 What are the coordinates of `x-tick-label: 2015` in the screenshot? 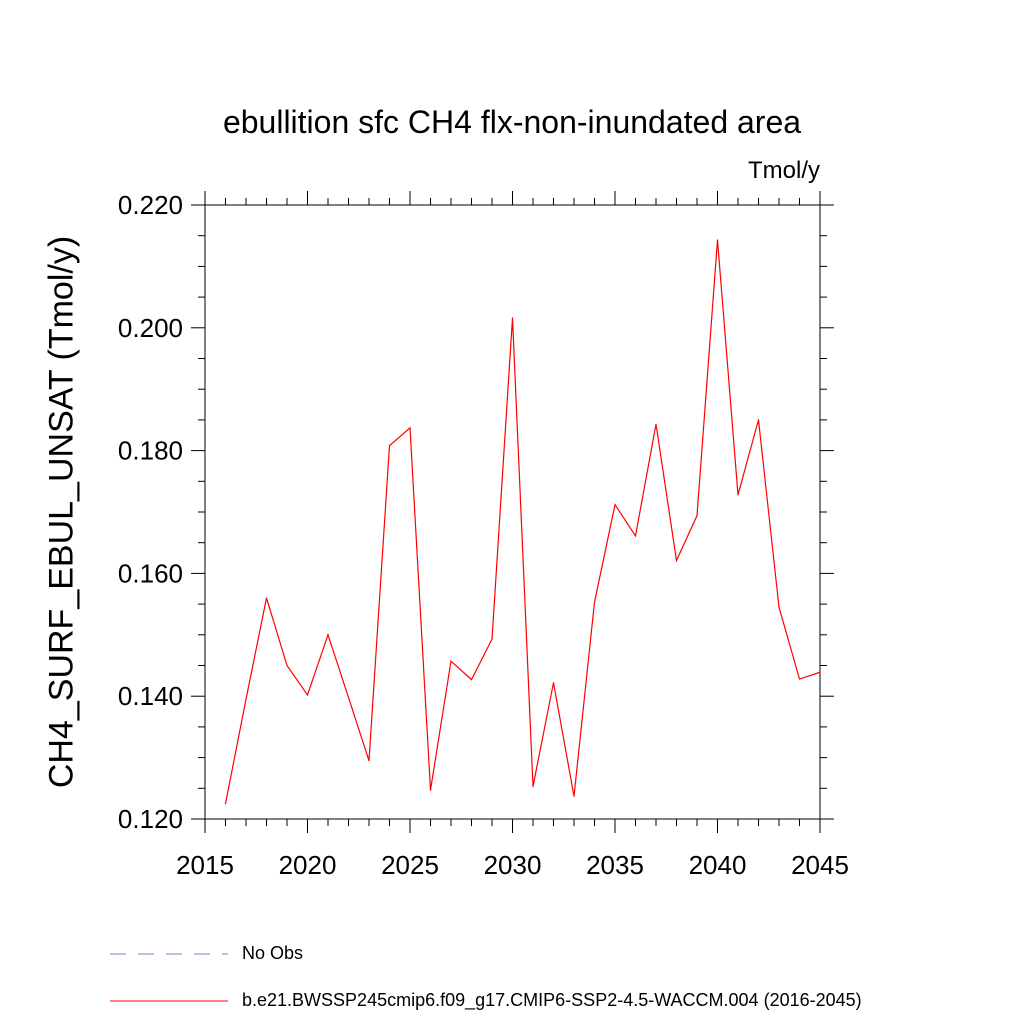 It's located at (205, 865).